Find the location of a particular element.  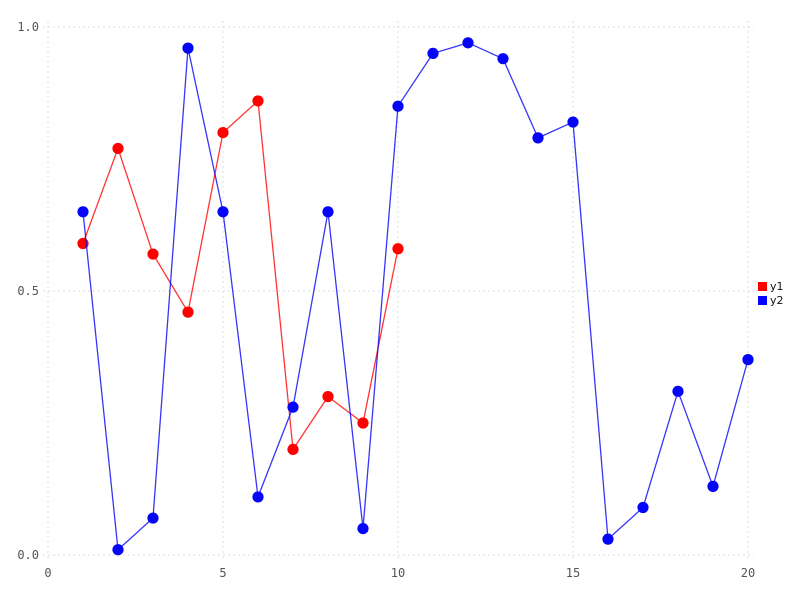

y-tick-label: 0.0 is located at coordinates (28, 555).